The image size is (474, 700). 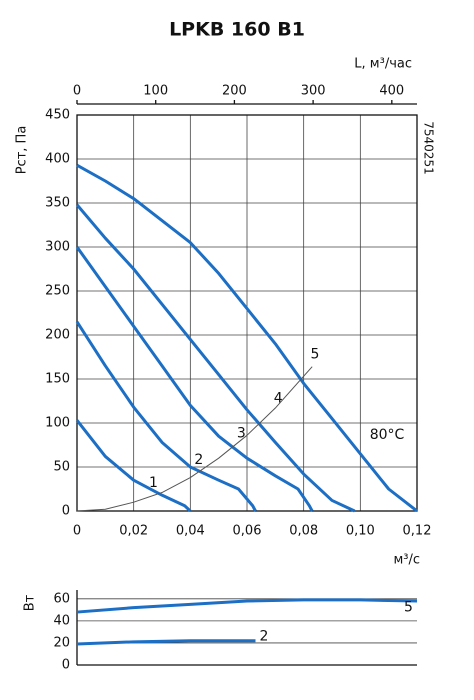 What do you see at coordinates (417, 531) in the screenshot?
I see `x-tick-label: 0,12` at bounding box center [417, 531].